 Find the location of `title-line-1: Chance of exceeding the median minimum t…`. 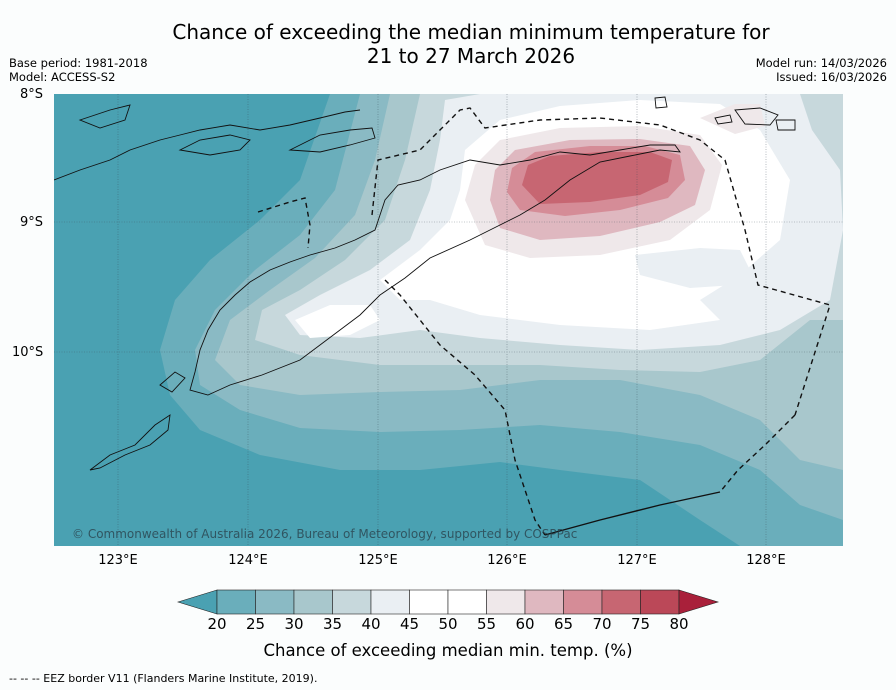

title-line-1: Chance of exceeding the median minimum t… is located at coordinates (471, 32).